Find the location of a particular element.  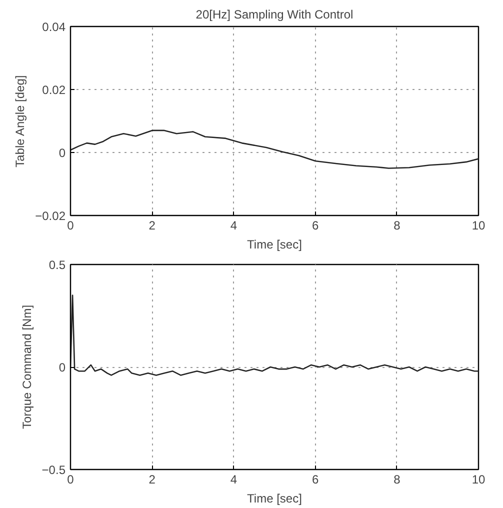

y-axis-title: Table Angle [deg] is located at coordinates (20, 121).